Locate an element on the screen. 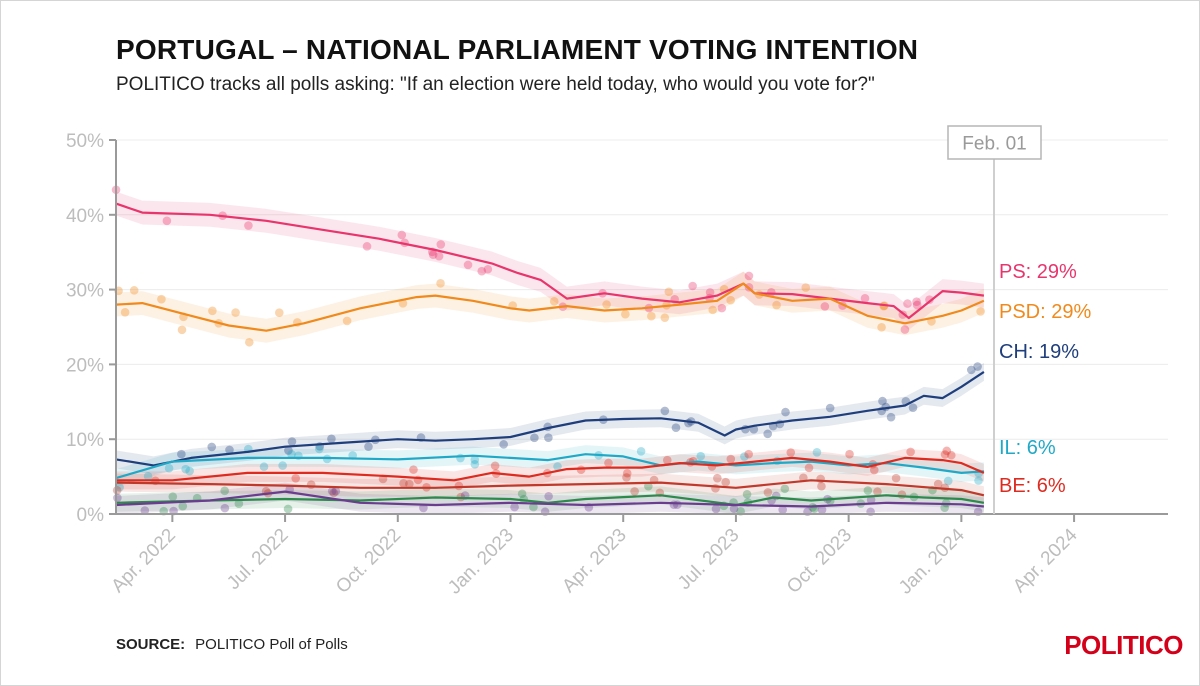  trend-line-ch is located at coordinates (550, 418).